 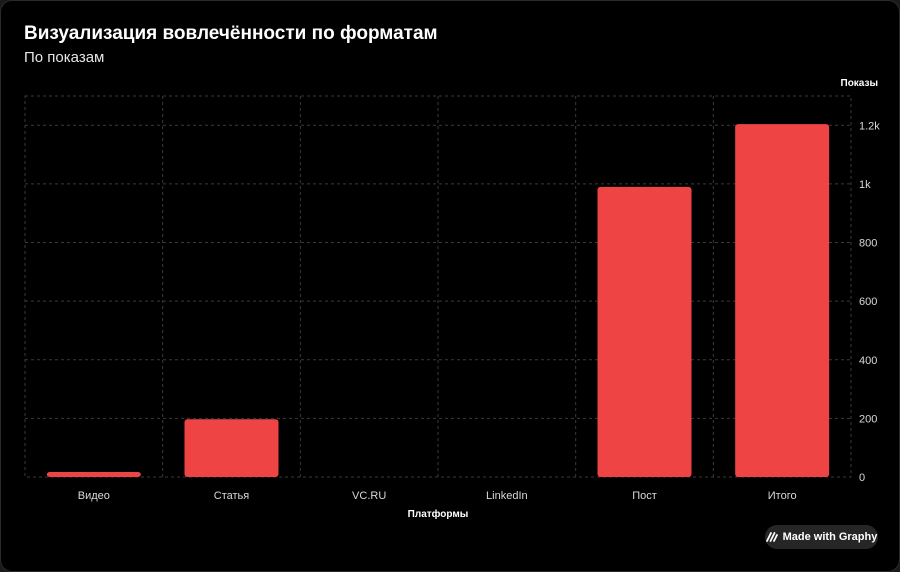 What do you see at coordinates (865, 185) in the screenshot?
I see `y-tick-label: 1k` at bounding box center [865, 185].